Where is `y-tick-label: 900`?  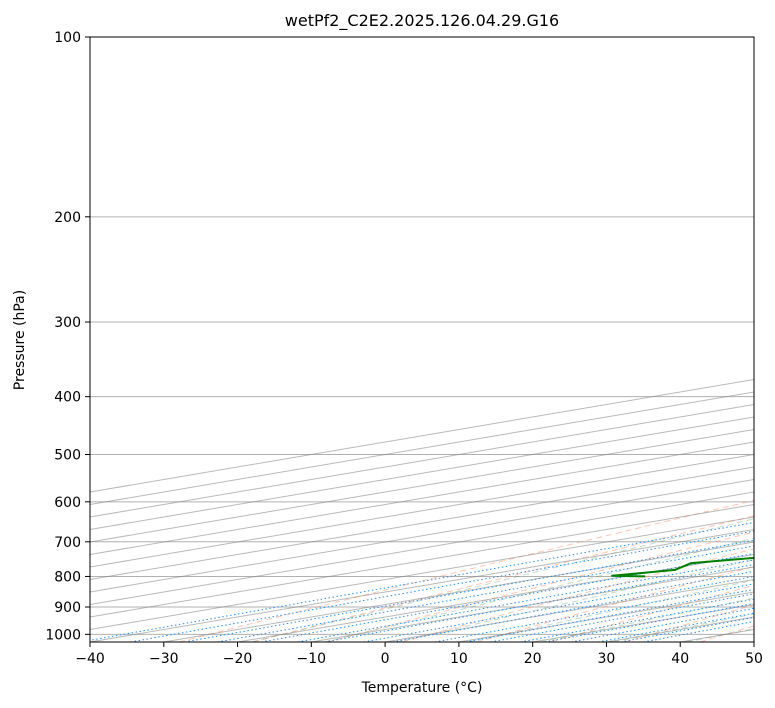
y-tick-label: 900 is located at coordinates (67, 608).